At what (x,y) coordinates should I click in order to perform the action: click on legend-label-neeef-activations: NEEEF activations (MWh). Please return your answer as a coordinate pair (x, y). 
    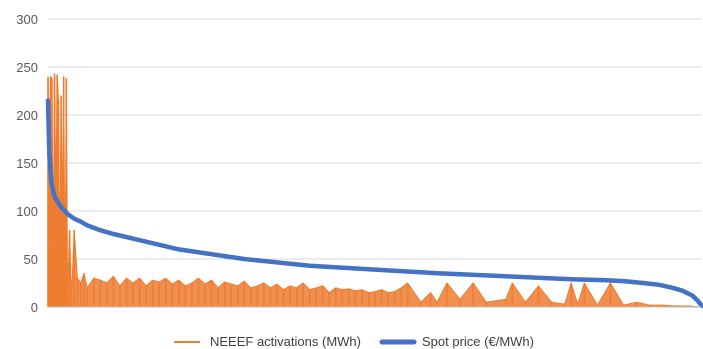
    Looking at the image, I should click on (285, 341).